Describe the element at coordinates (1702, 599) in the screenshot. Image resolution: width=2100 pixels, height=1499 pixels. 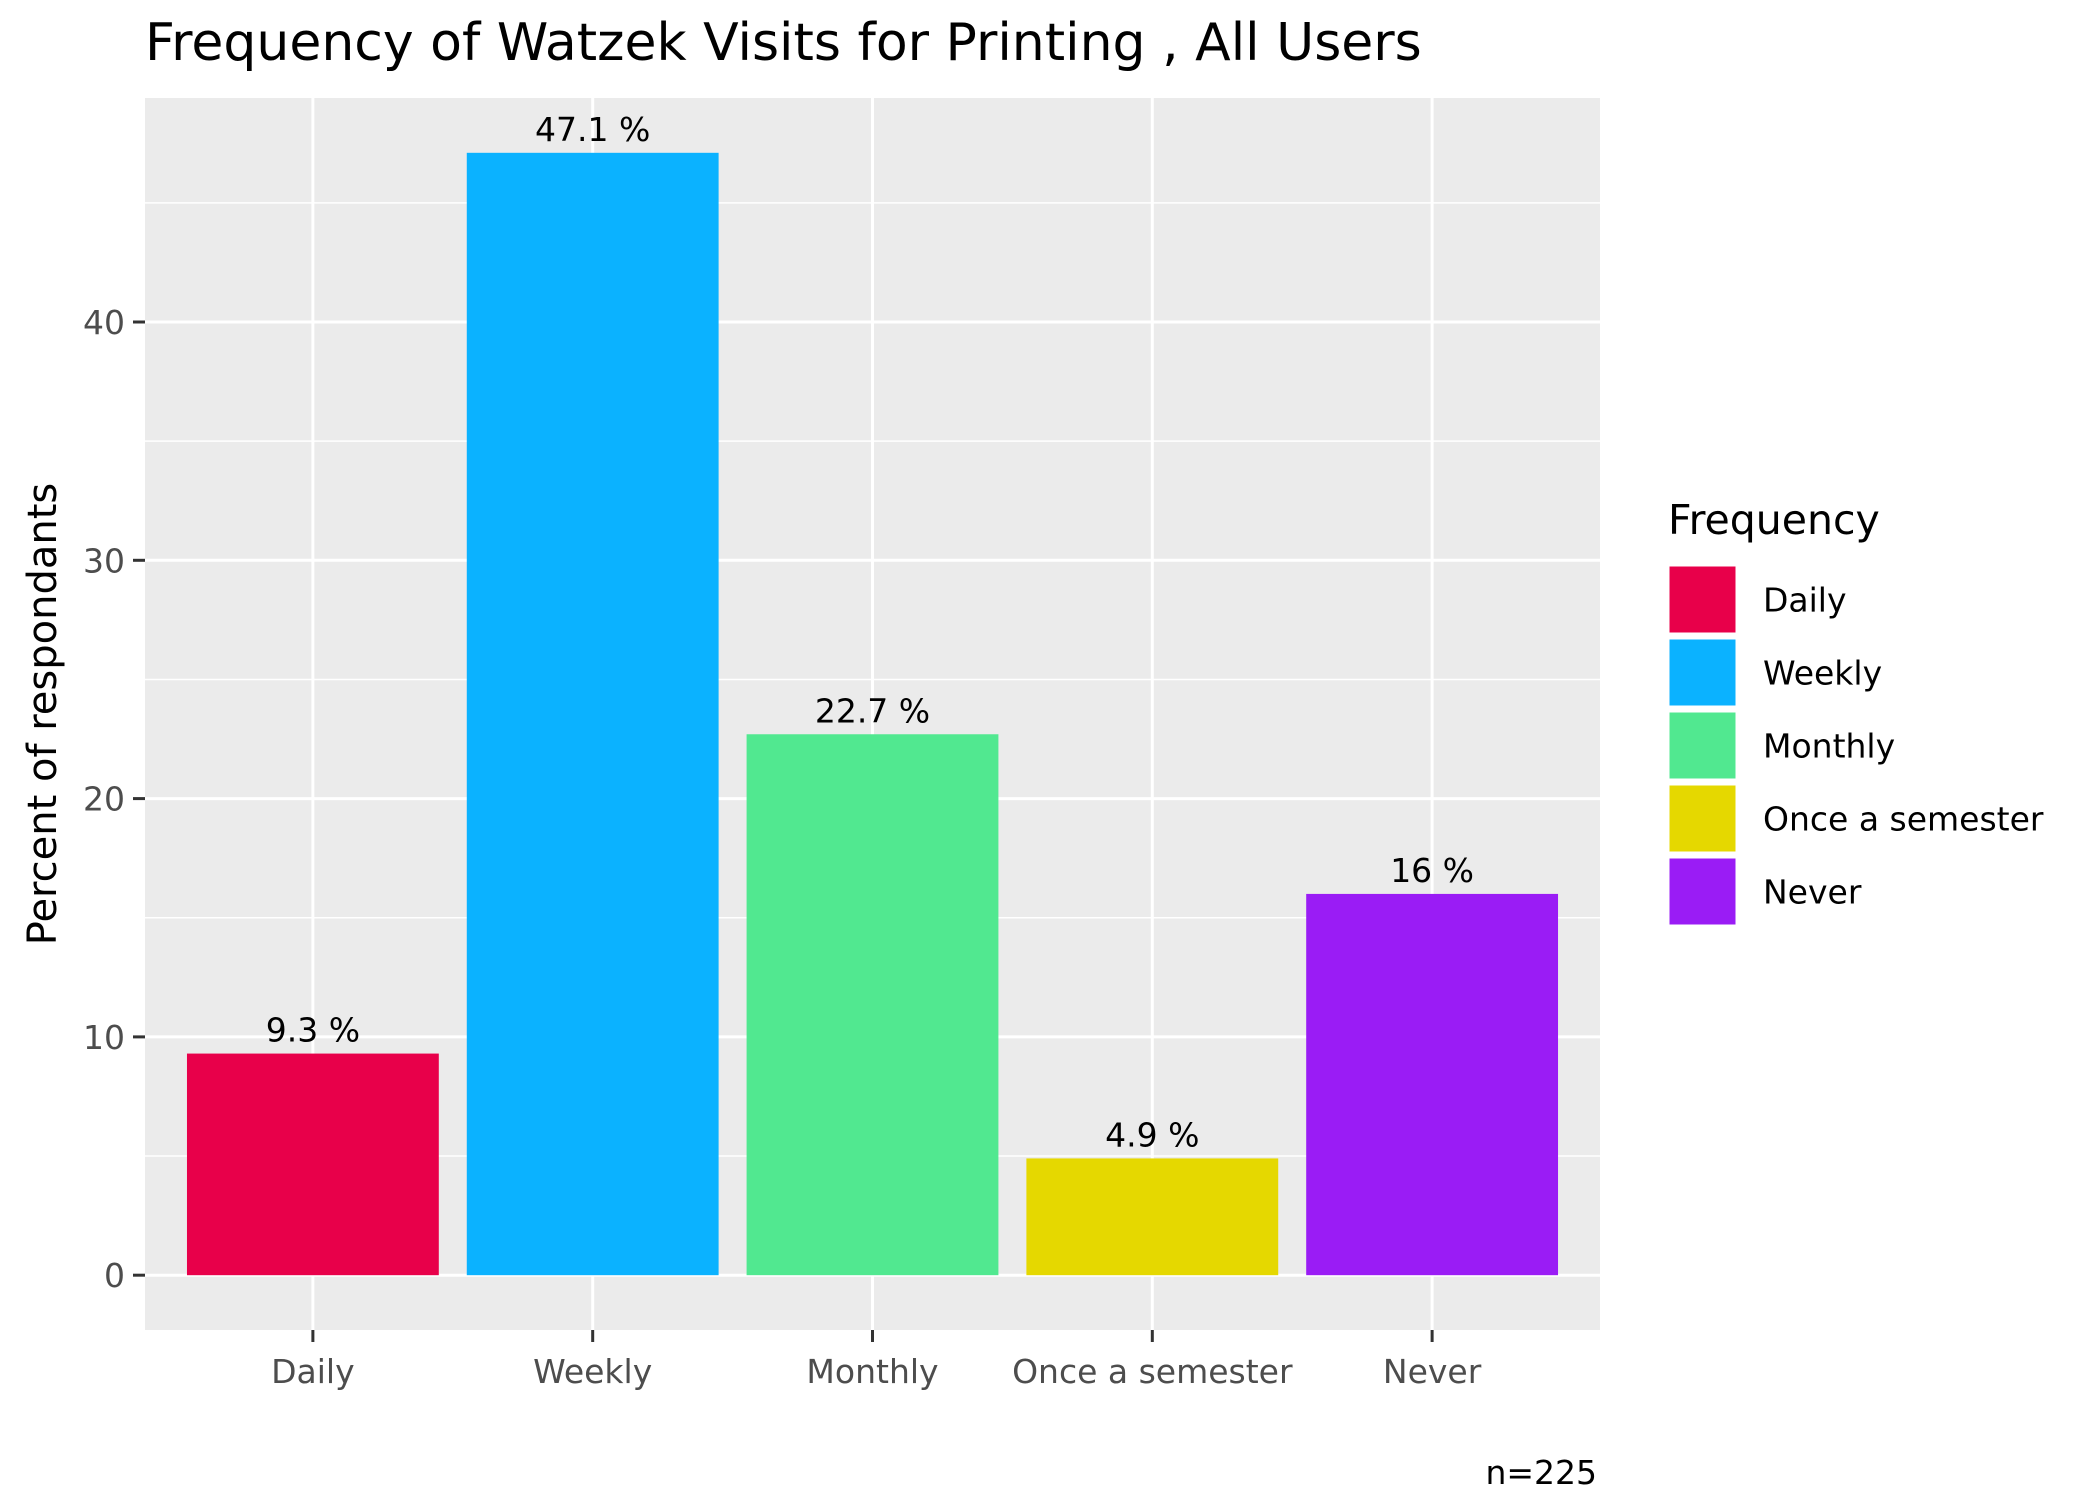
I see `legend-key-daily` at that location.